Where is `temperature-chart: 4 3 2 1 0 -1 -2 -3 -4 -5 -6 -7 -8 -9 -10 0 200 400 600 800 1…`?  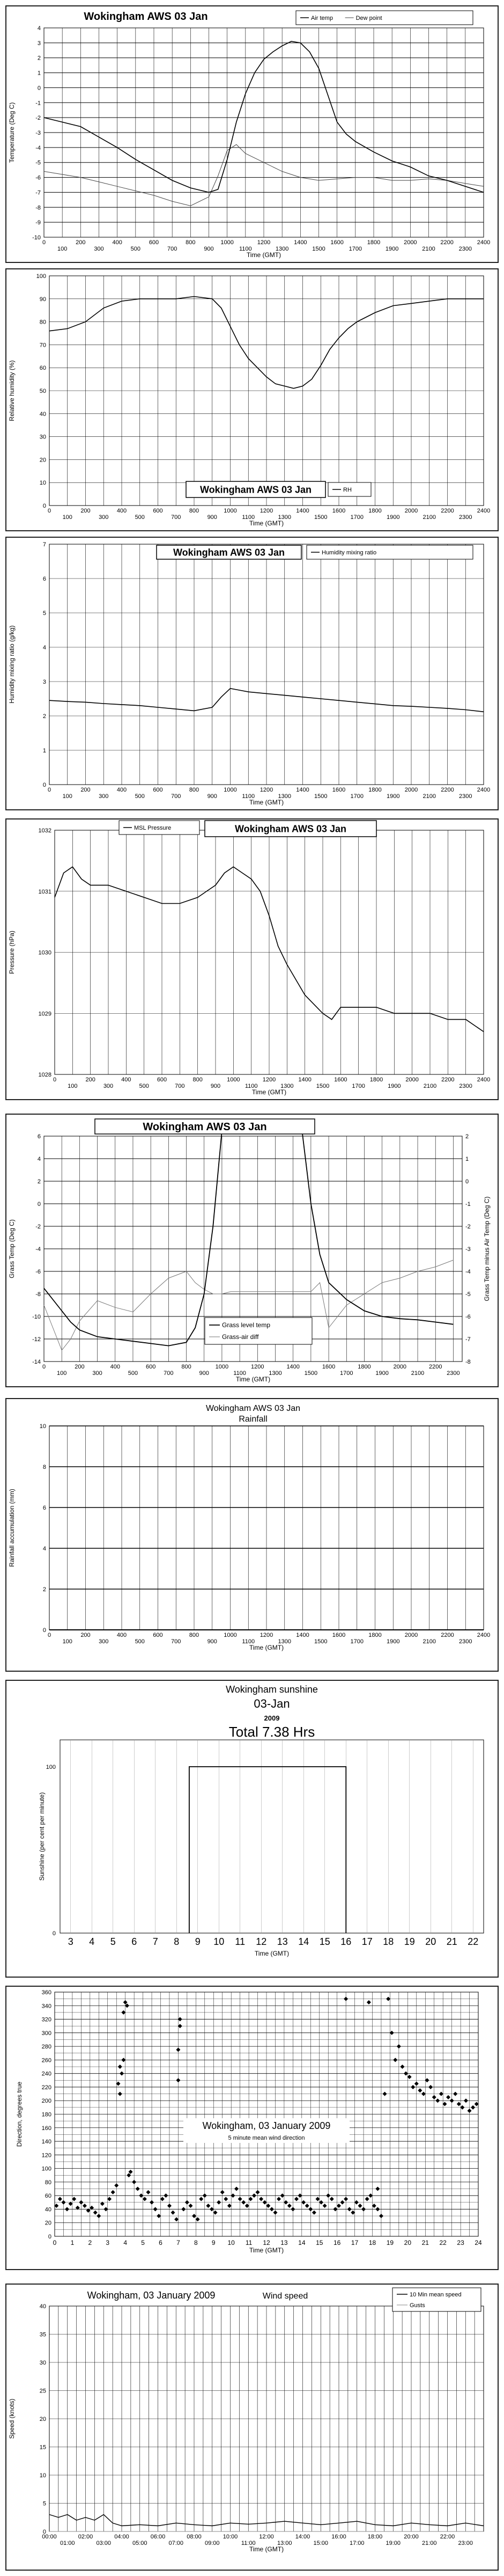 temperature-chart: 4 3 2 1 0 -1 -2 -3 -4 -5 -6 -7 -8 -9 -10 0 200 400 600 800 1… is located at coordinates (252, 134).